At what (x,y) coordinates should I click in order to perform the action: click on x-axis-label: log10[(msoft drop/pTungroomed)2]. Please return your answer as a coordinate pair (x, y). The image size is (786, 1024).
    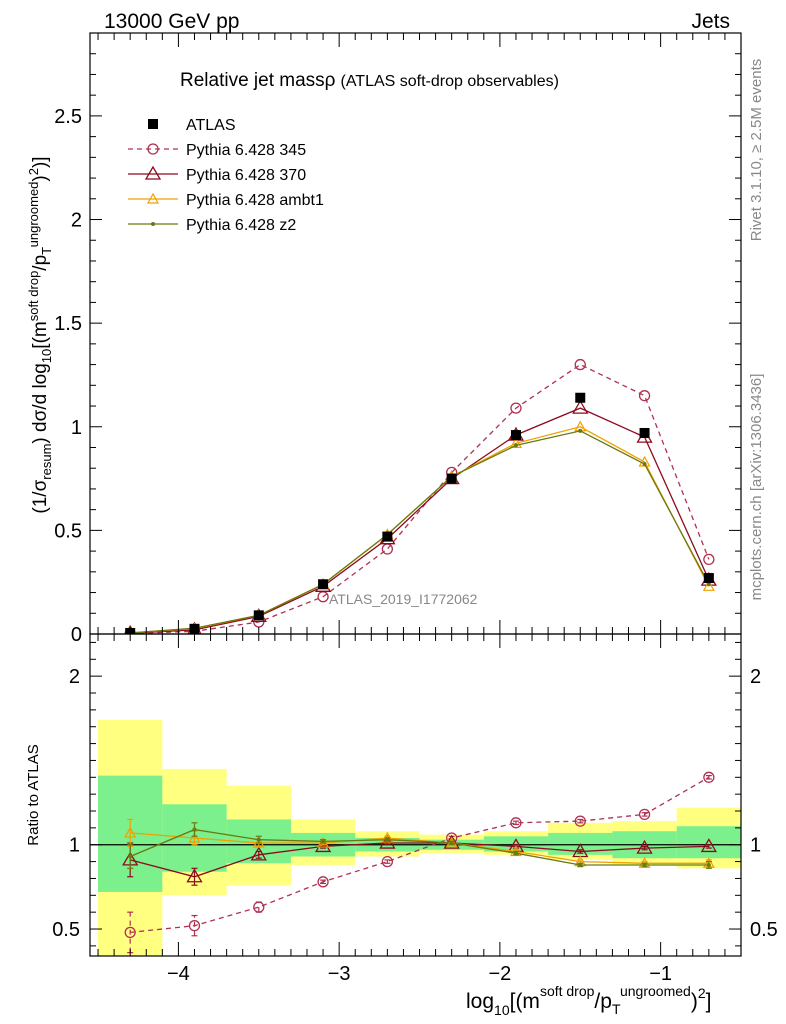
    Looking at the image, I should click on (588, 1000).